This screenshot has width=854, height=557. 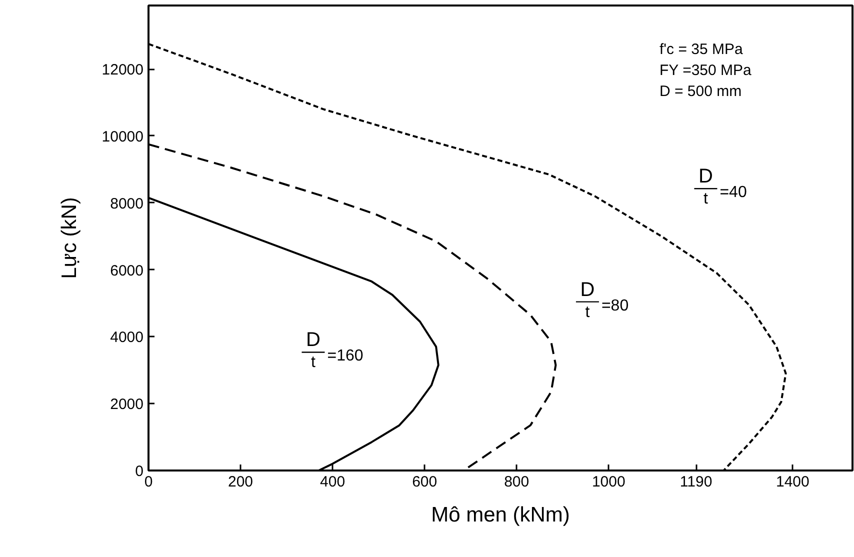 I want to click on y-tick-label: 6000, so click(x=127, y=271).